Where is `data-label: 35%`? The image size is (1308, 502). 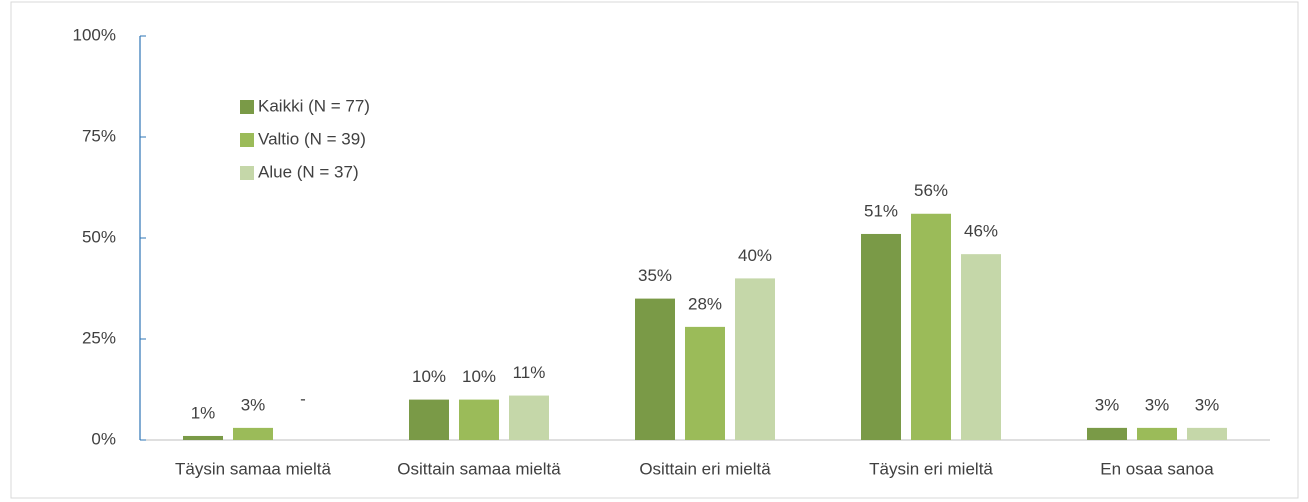
data-label: 35% is located at coordinates (655, 275).